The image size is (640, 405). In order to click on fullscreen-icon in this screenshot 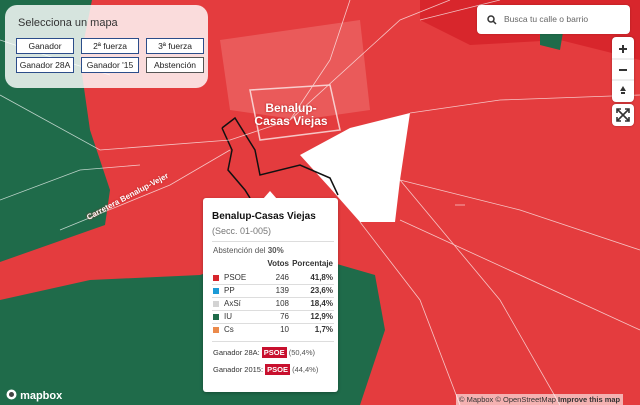, I will do `click(623, 115)`.